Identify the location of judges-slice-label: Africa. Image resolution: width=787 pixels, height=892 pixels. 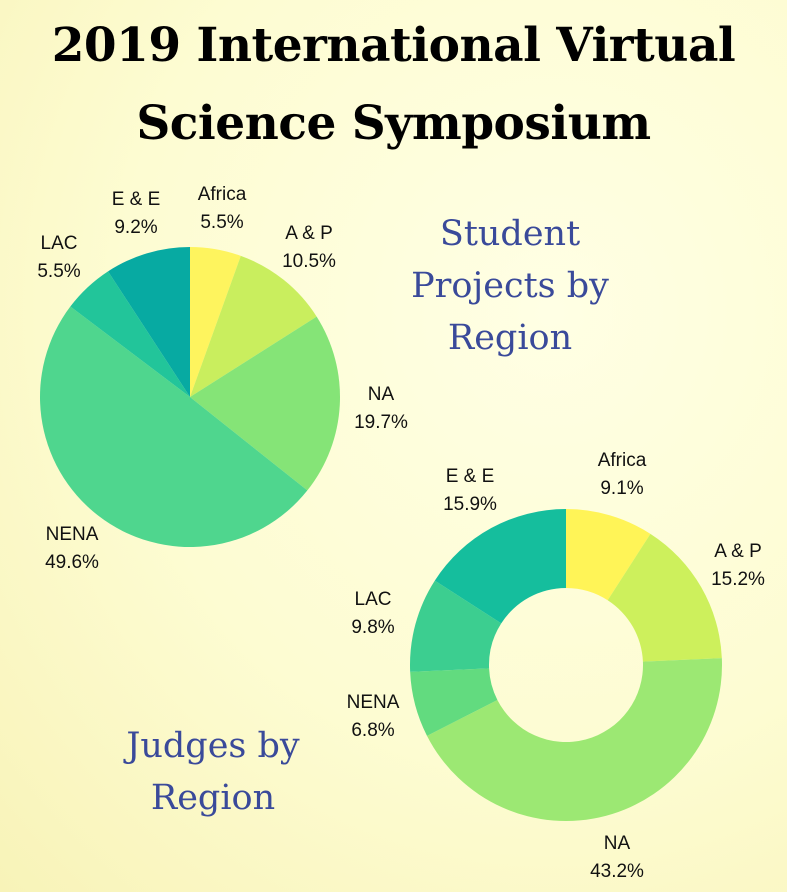
(622, 460).